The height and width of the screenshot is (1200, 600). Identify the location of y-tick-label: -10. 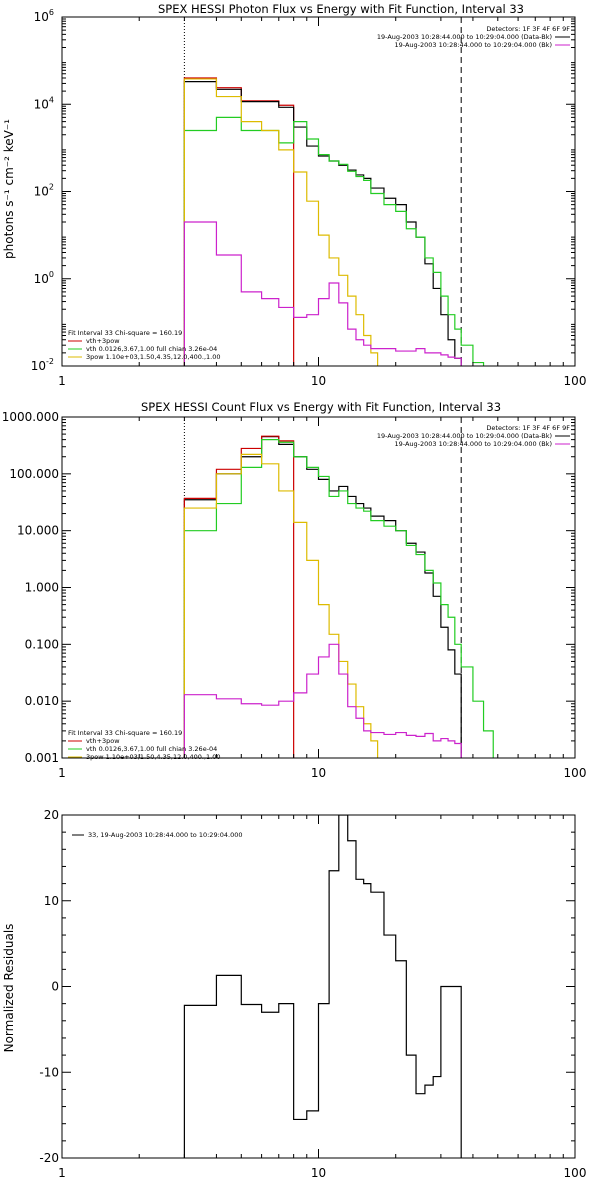
(49, 1072).